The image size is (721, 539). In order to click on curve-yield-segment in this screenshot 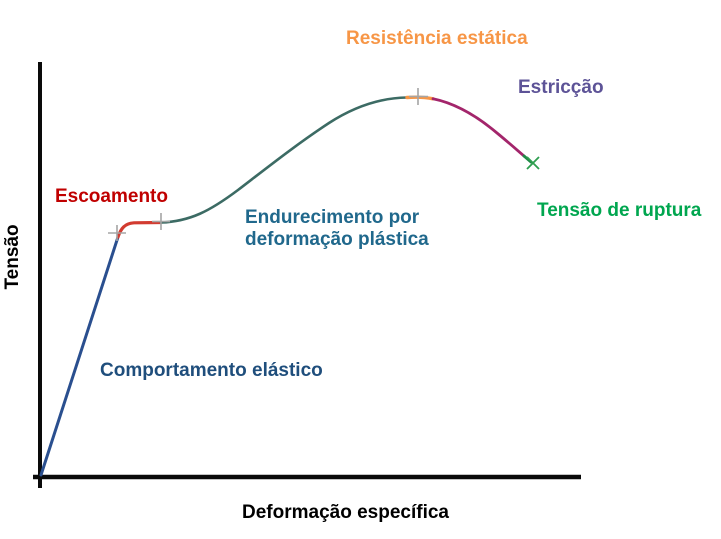, I will do `click(139, 229)`.